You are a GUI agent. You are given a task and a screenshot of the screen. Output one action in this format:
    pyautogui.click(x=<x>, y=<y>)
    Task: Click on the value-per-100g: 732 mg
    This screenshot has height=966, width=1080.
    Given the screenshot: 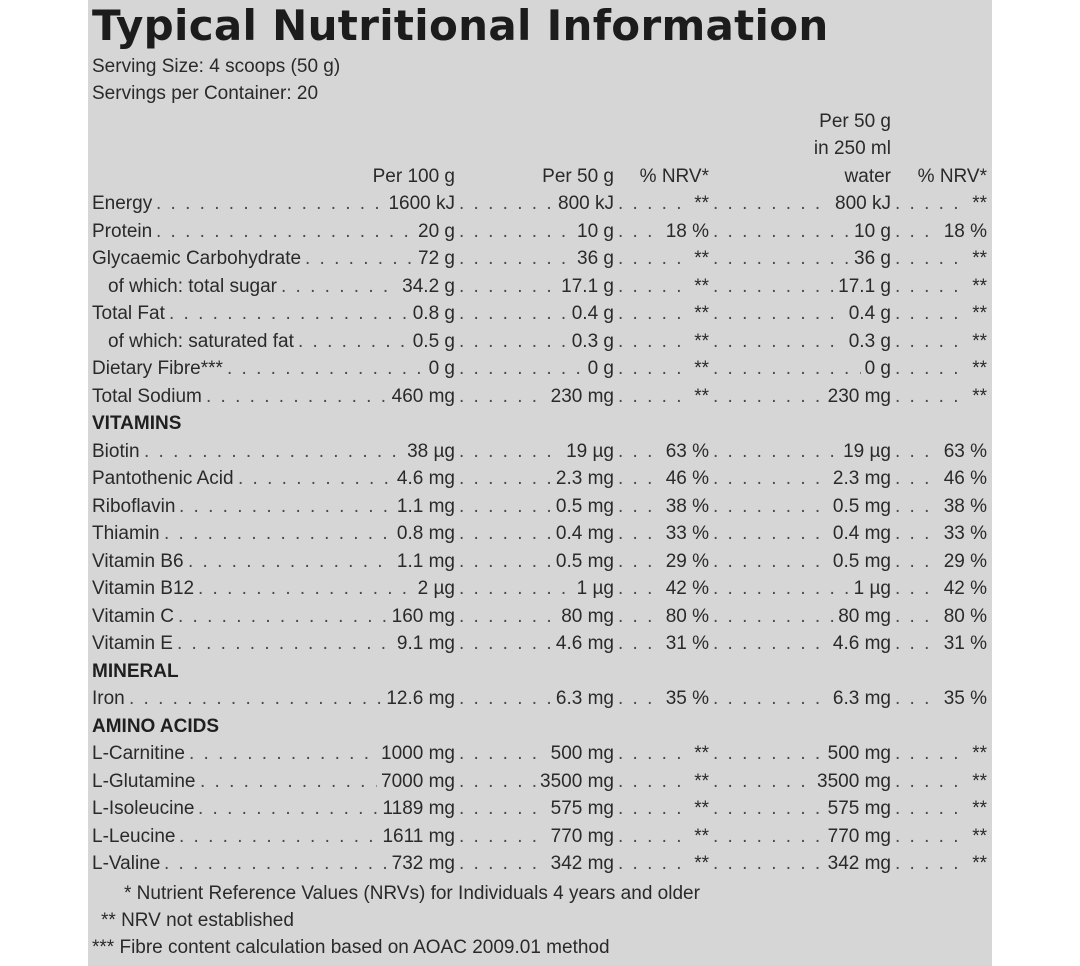 What is the action you would take?
    pyautogui.click(x=423, y=863)
    